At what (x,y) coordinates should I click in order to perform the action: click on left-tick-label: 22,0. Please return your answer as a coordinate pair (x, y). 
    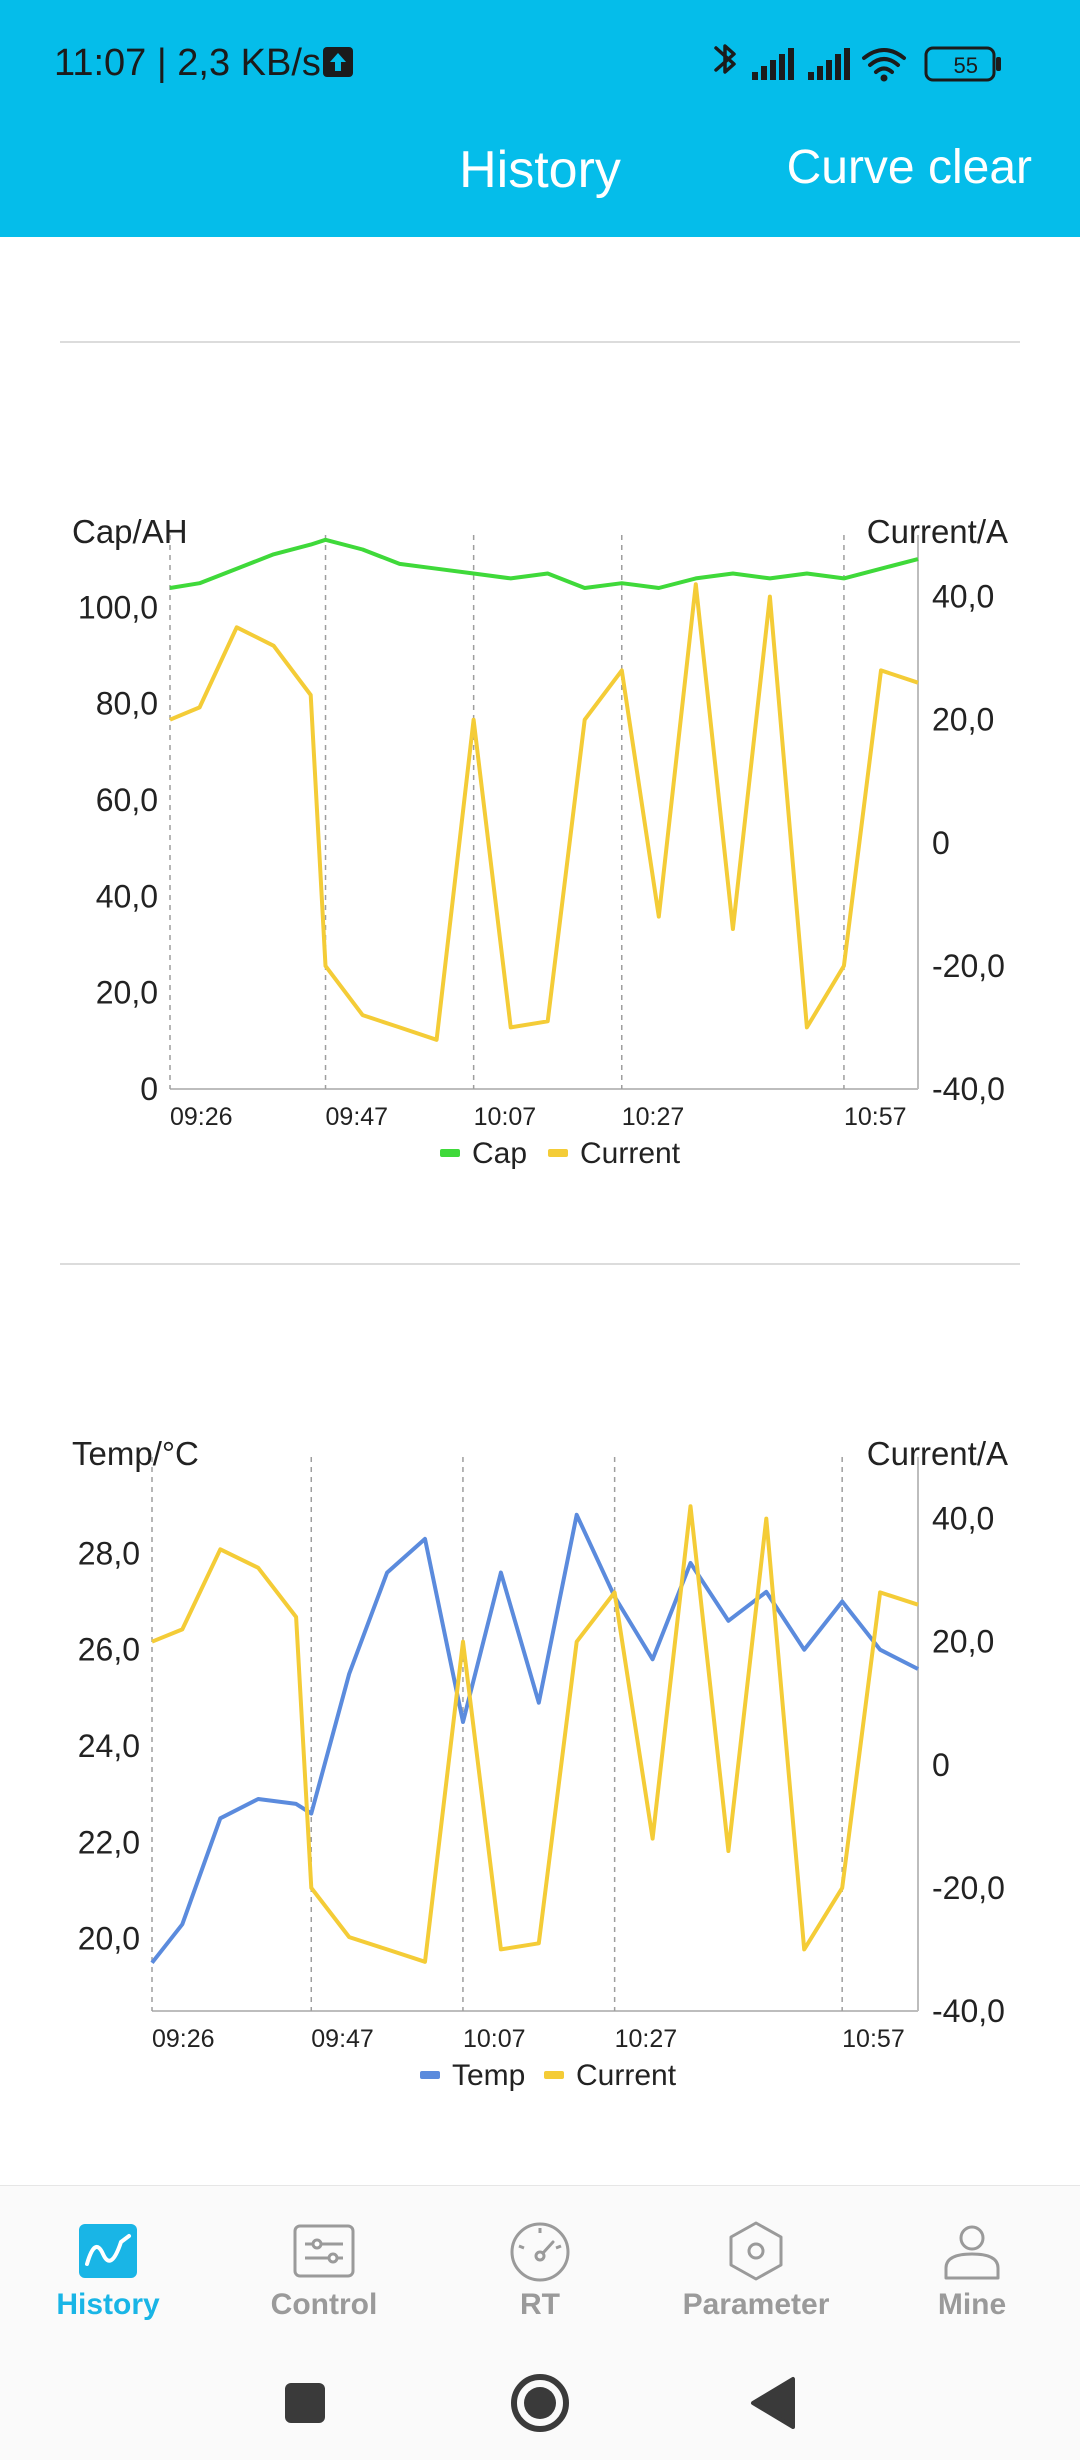
    Looking at the image, I should click on (109, 1842).